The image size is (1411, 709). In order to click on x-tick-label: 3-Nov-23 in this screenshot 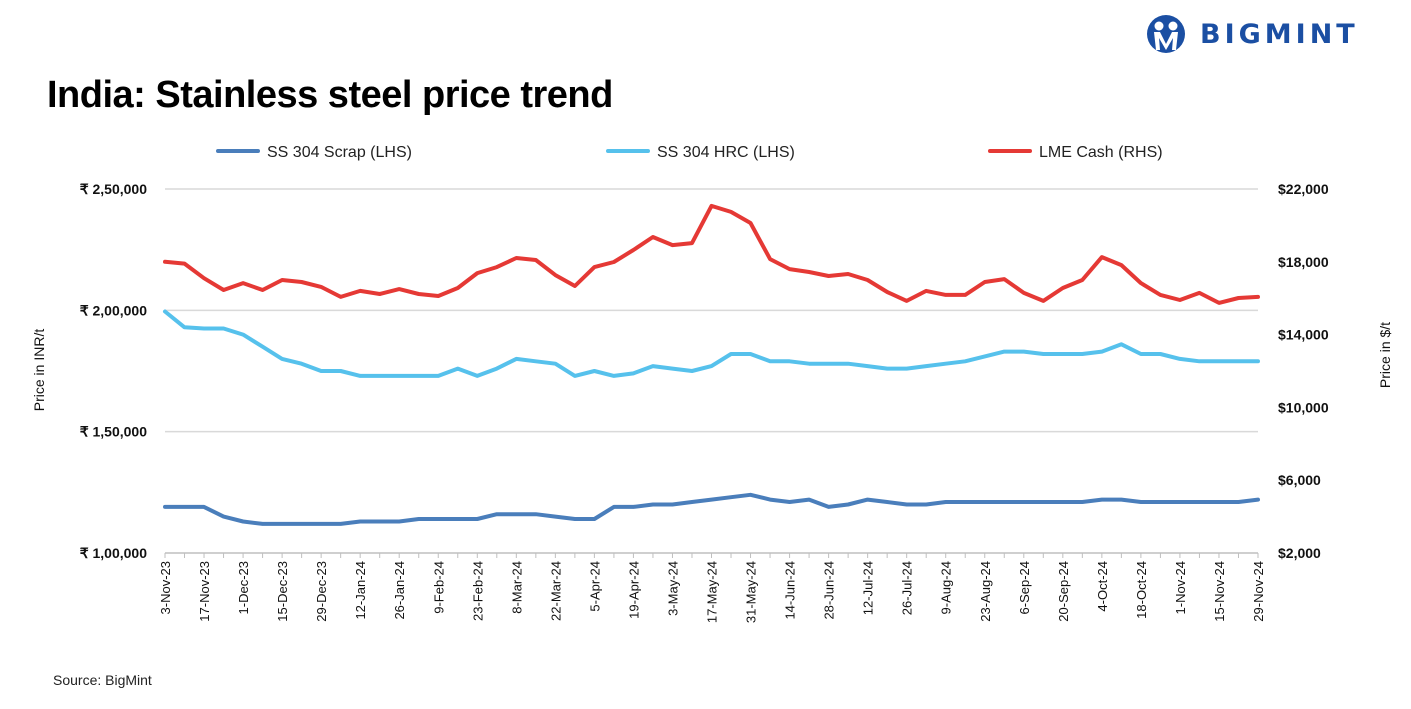, I will do `click(165, 587)`.